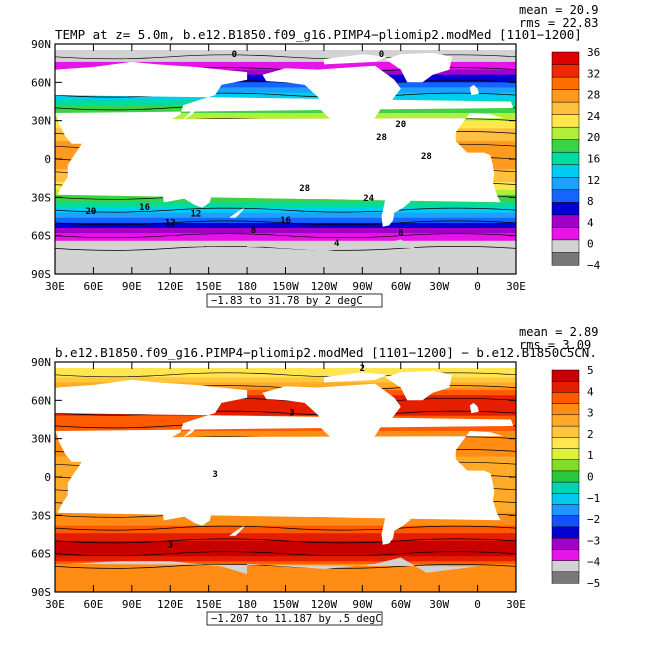  I want to click on y-tick-label: 60S, so click(41, 554).